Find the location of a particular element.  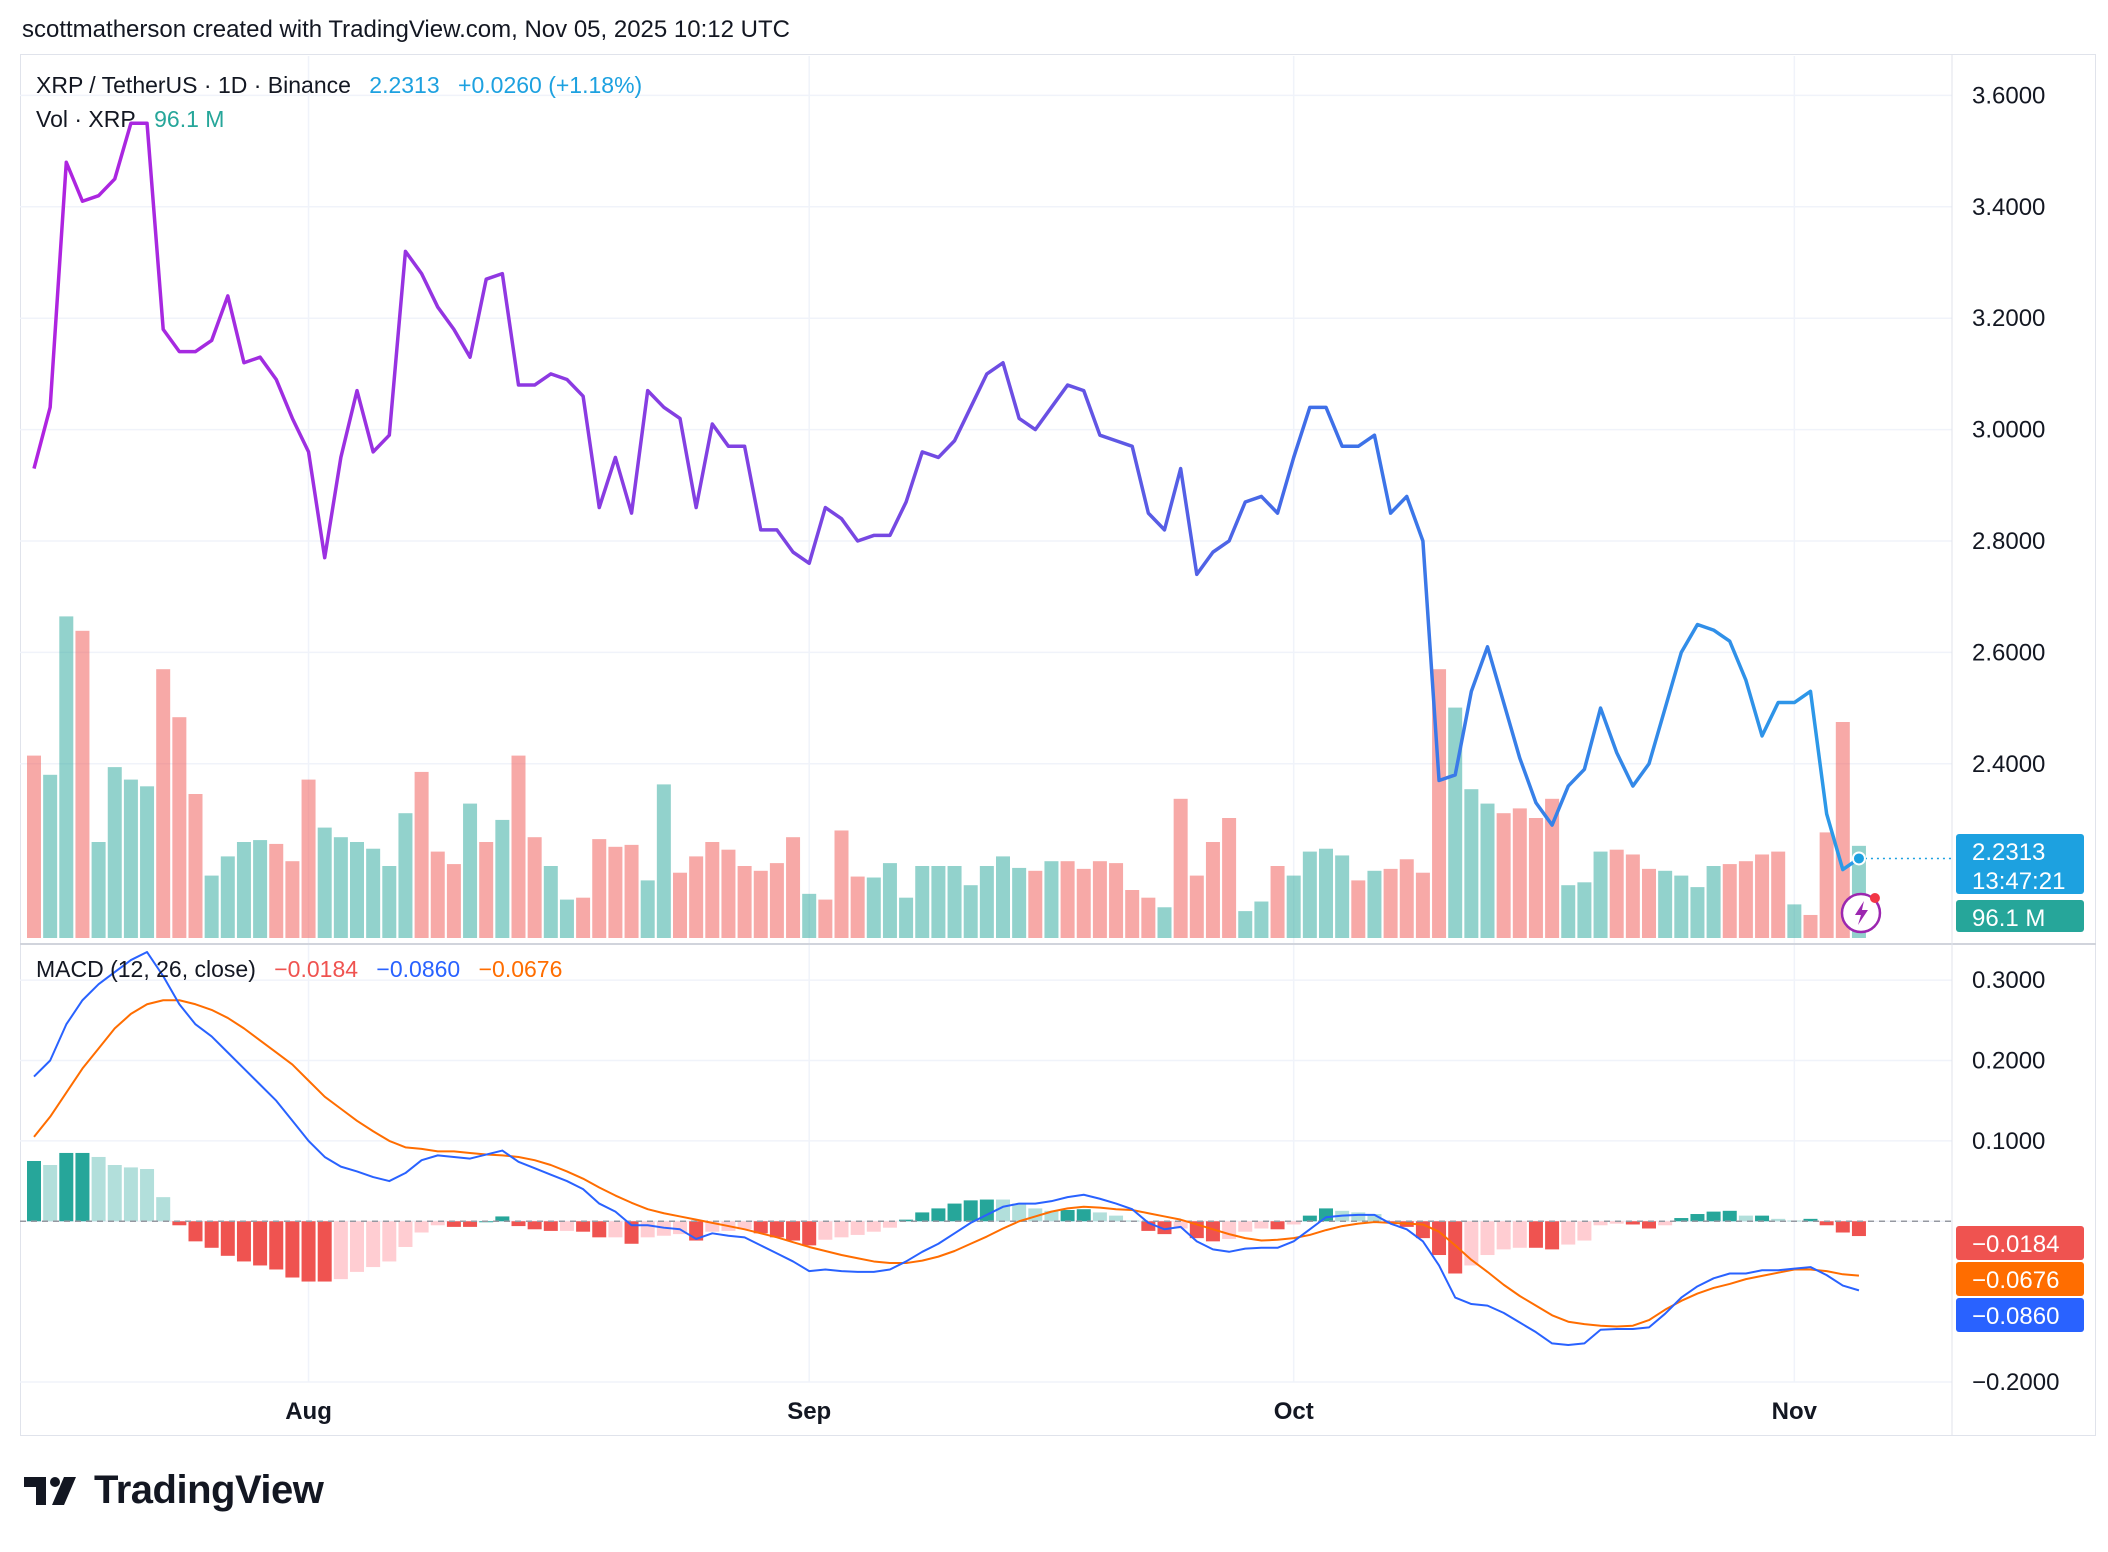

macd-hist-badge-text: −0.0184 is located at coordinates (2015, 1244).